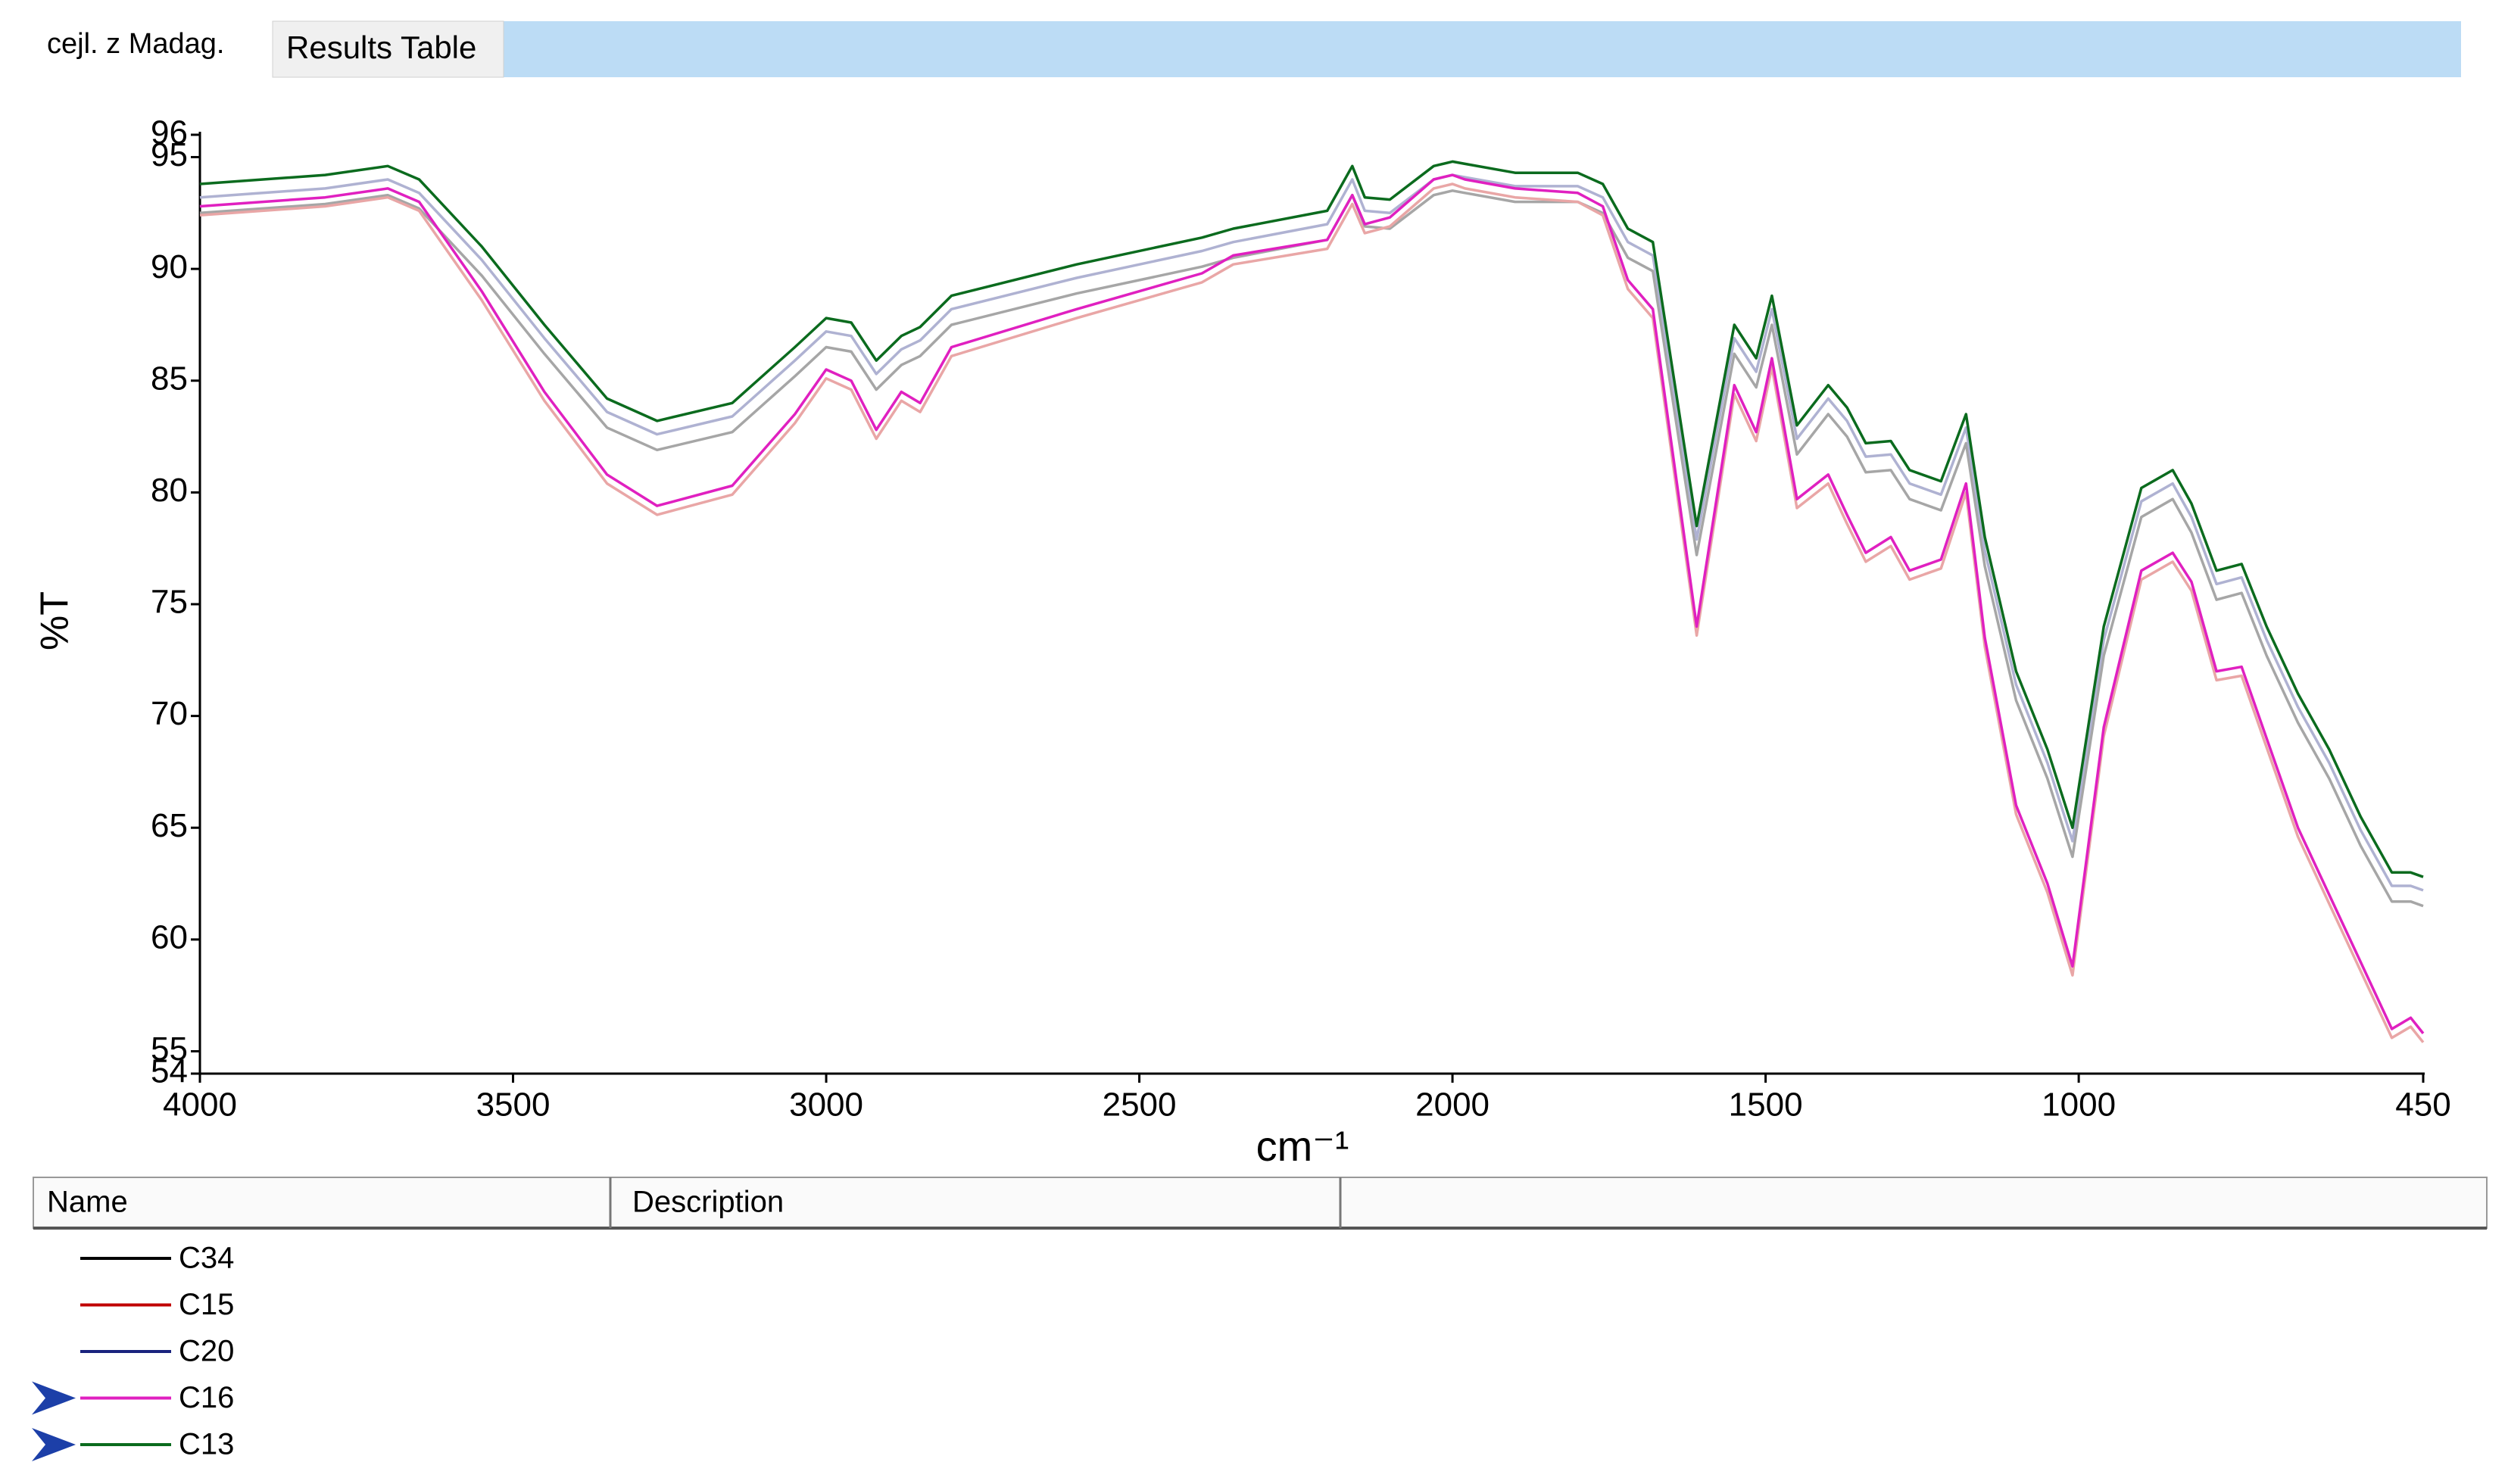 The height and width of the screenshot is (1484, 2508). Describe the element at coordinates (1302, 1146) in the screenshot. I see `x-axis-label: cm⁻¹` at that location.